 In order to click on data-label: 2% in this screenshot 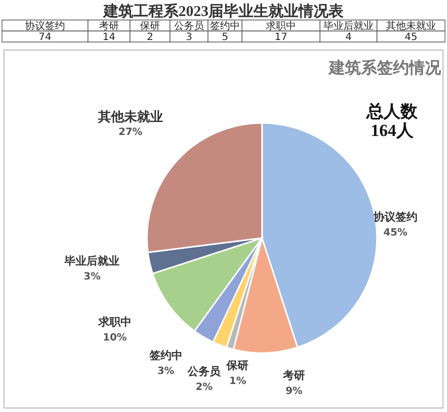, I will do `click(204, 387)`.